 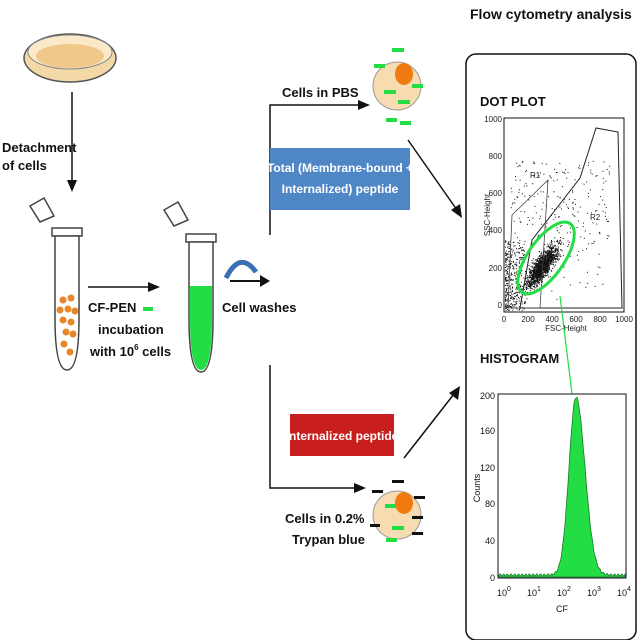 What do you see at coordinates (504, 592) in the screenshot?
I see `hist-x-tick-0: 100` at bounding box center [504, 592].